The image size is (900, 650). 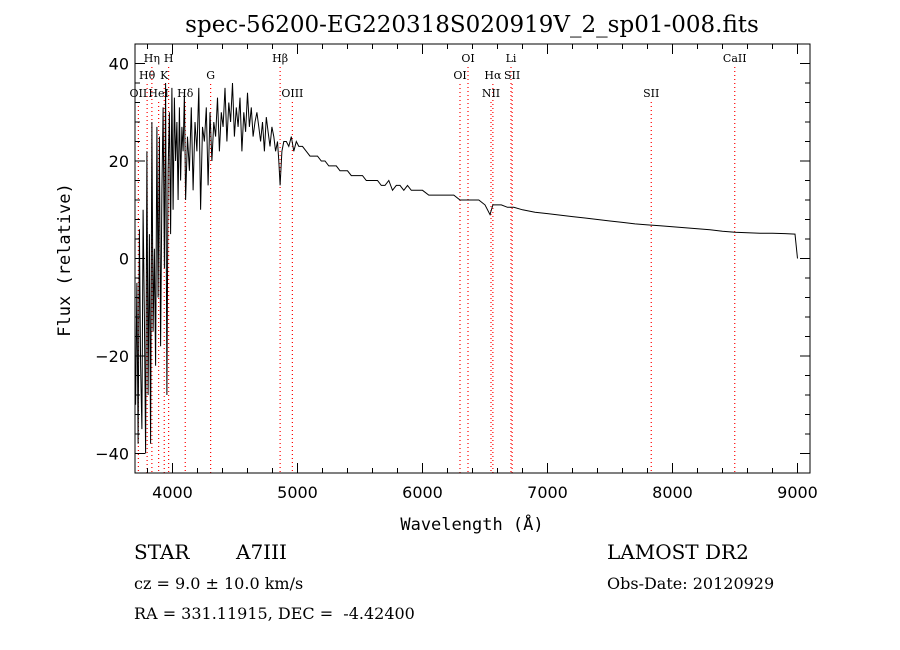 What do you see at coordinates (112, 454) in the screenshot?
I see `y-tick-label: −40` at bounding box center [112, 454].